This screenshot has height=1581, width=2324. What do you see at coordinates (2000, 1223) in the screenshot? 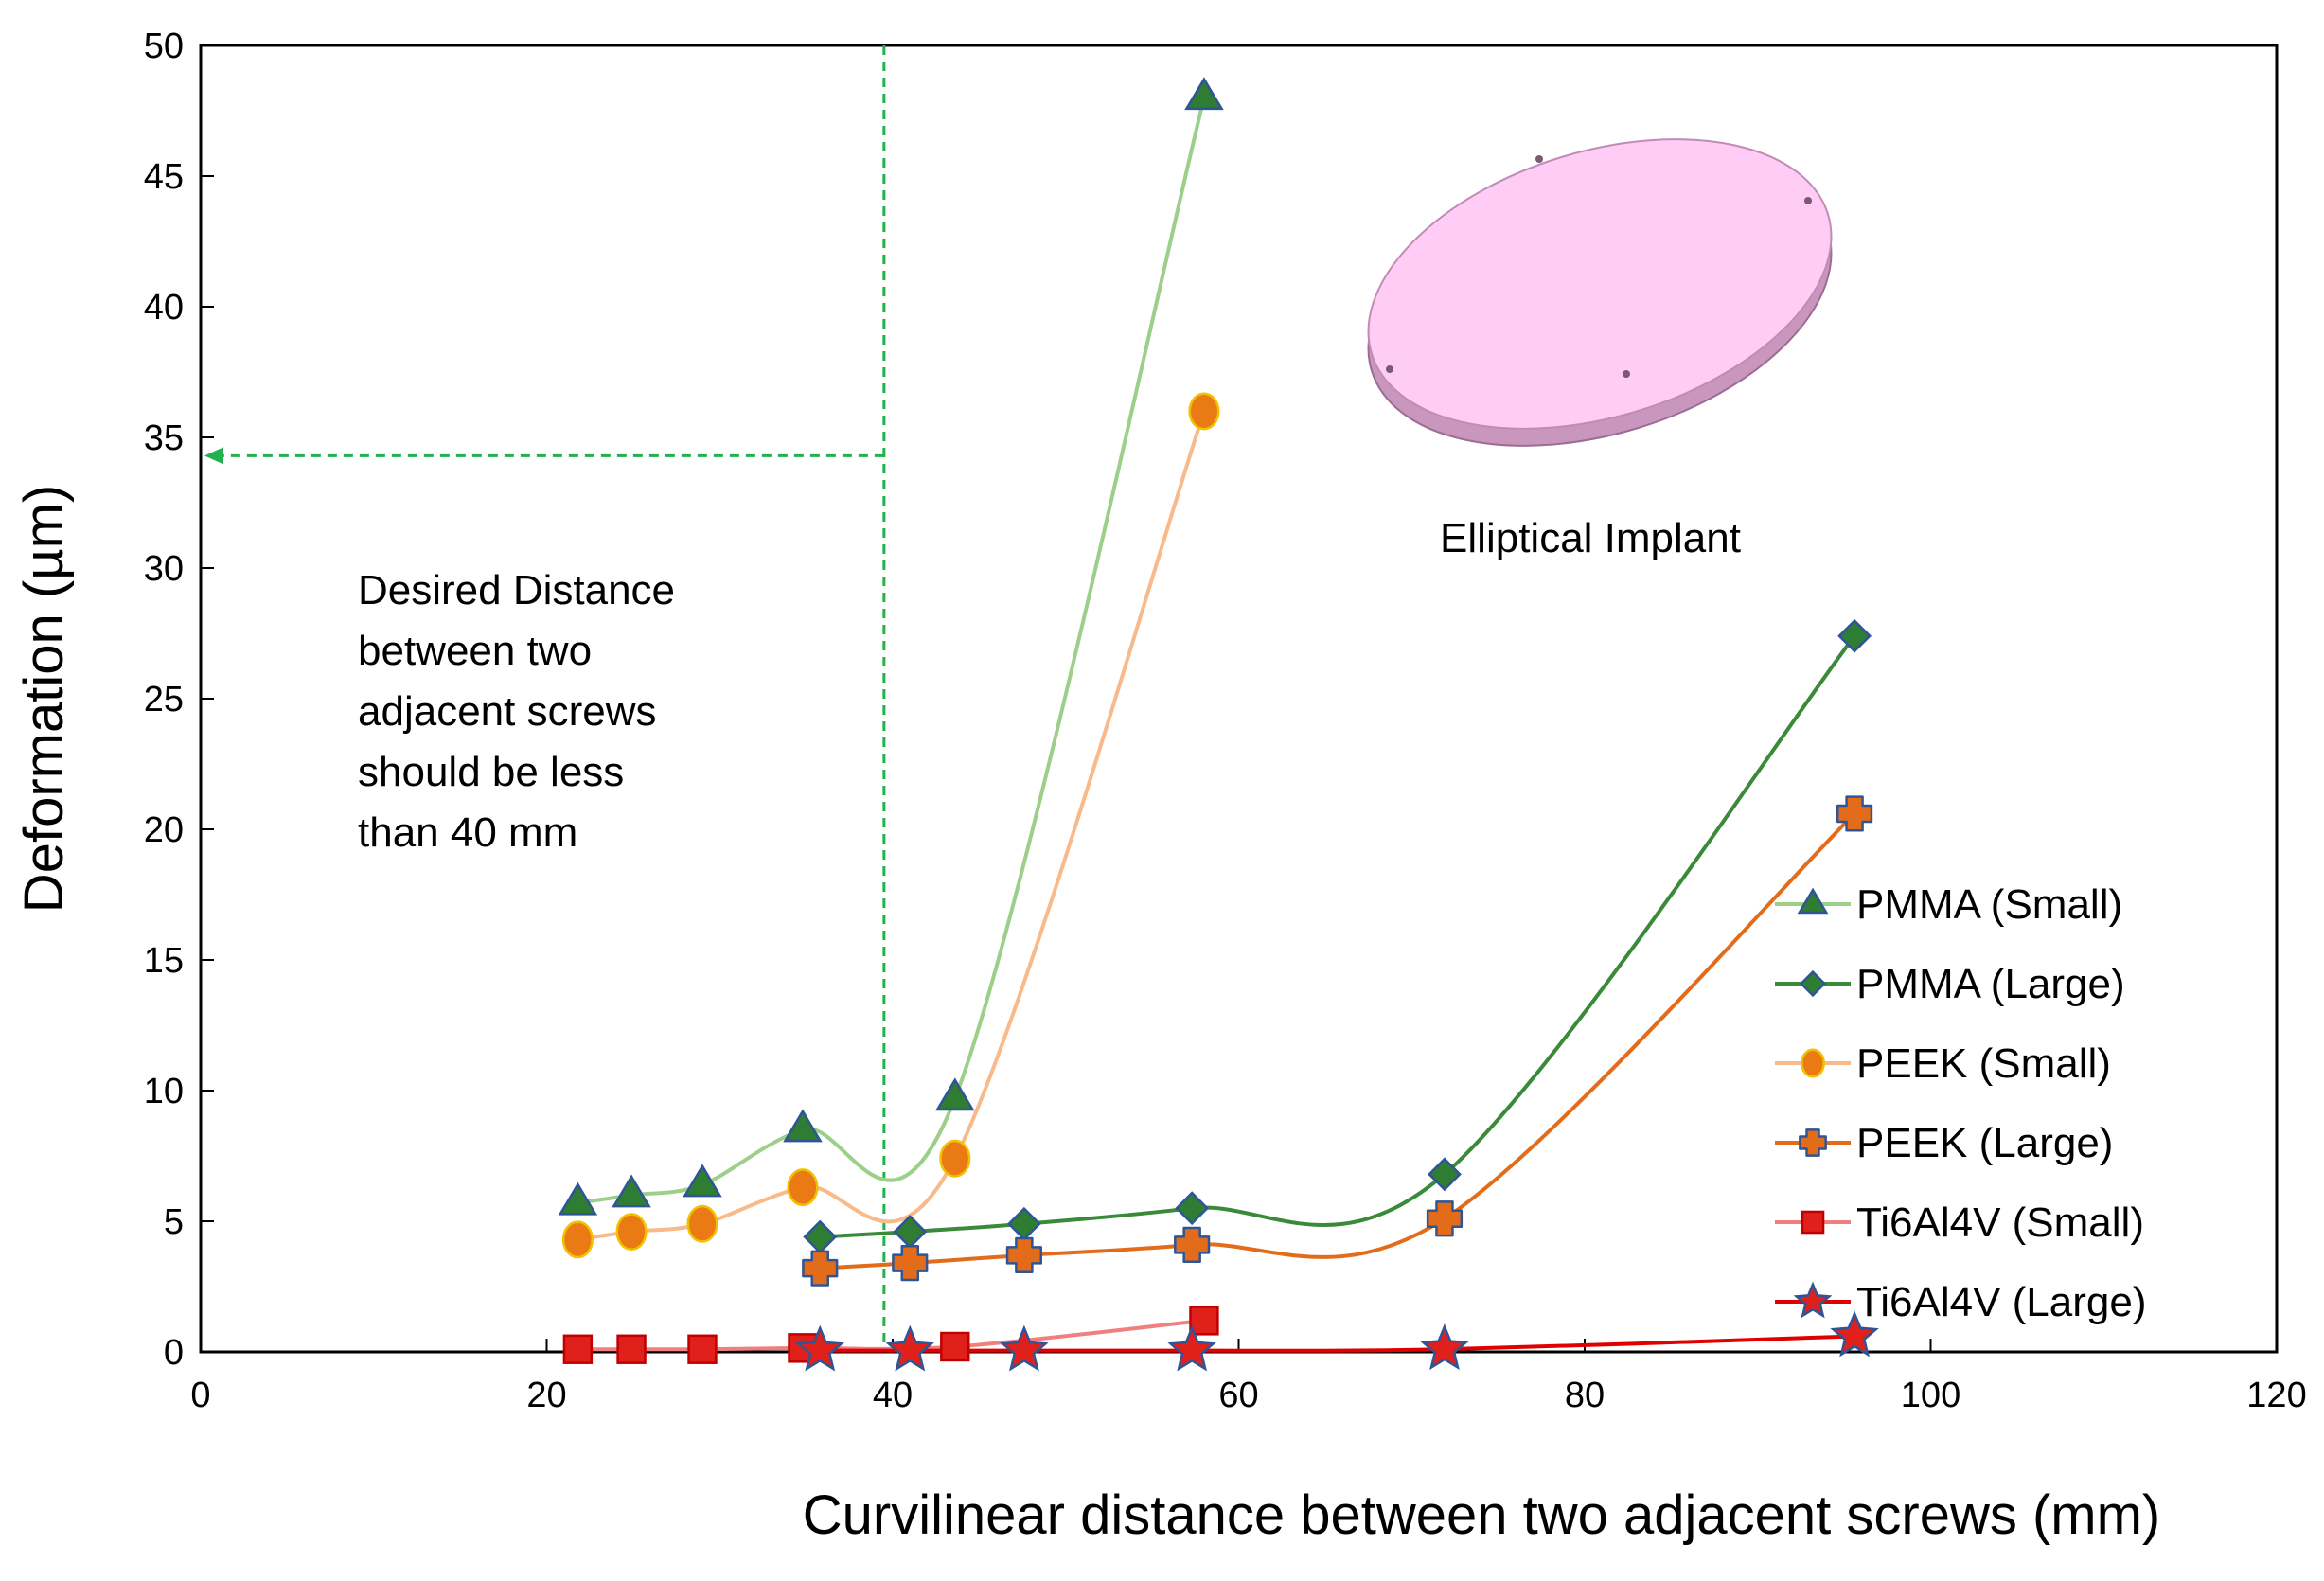
I see `legend-label: Ti6Al4V (Small)` at bounding box center [2000, 1223].